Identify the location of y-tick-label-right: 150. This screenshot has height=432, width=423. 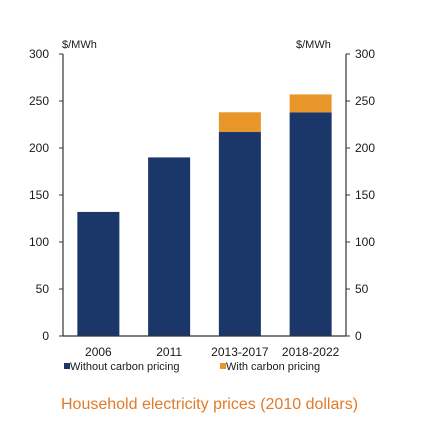
(365, 195).